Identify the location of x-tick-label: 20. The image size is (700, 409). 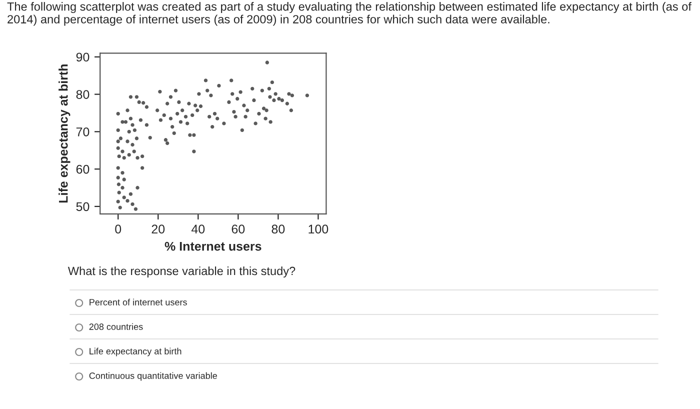
(158, 229).